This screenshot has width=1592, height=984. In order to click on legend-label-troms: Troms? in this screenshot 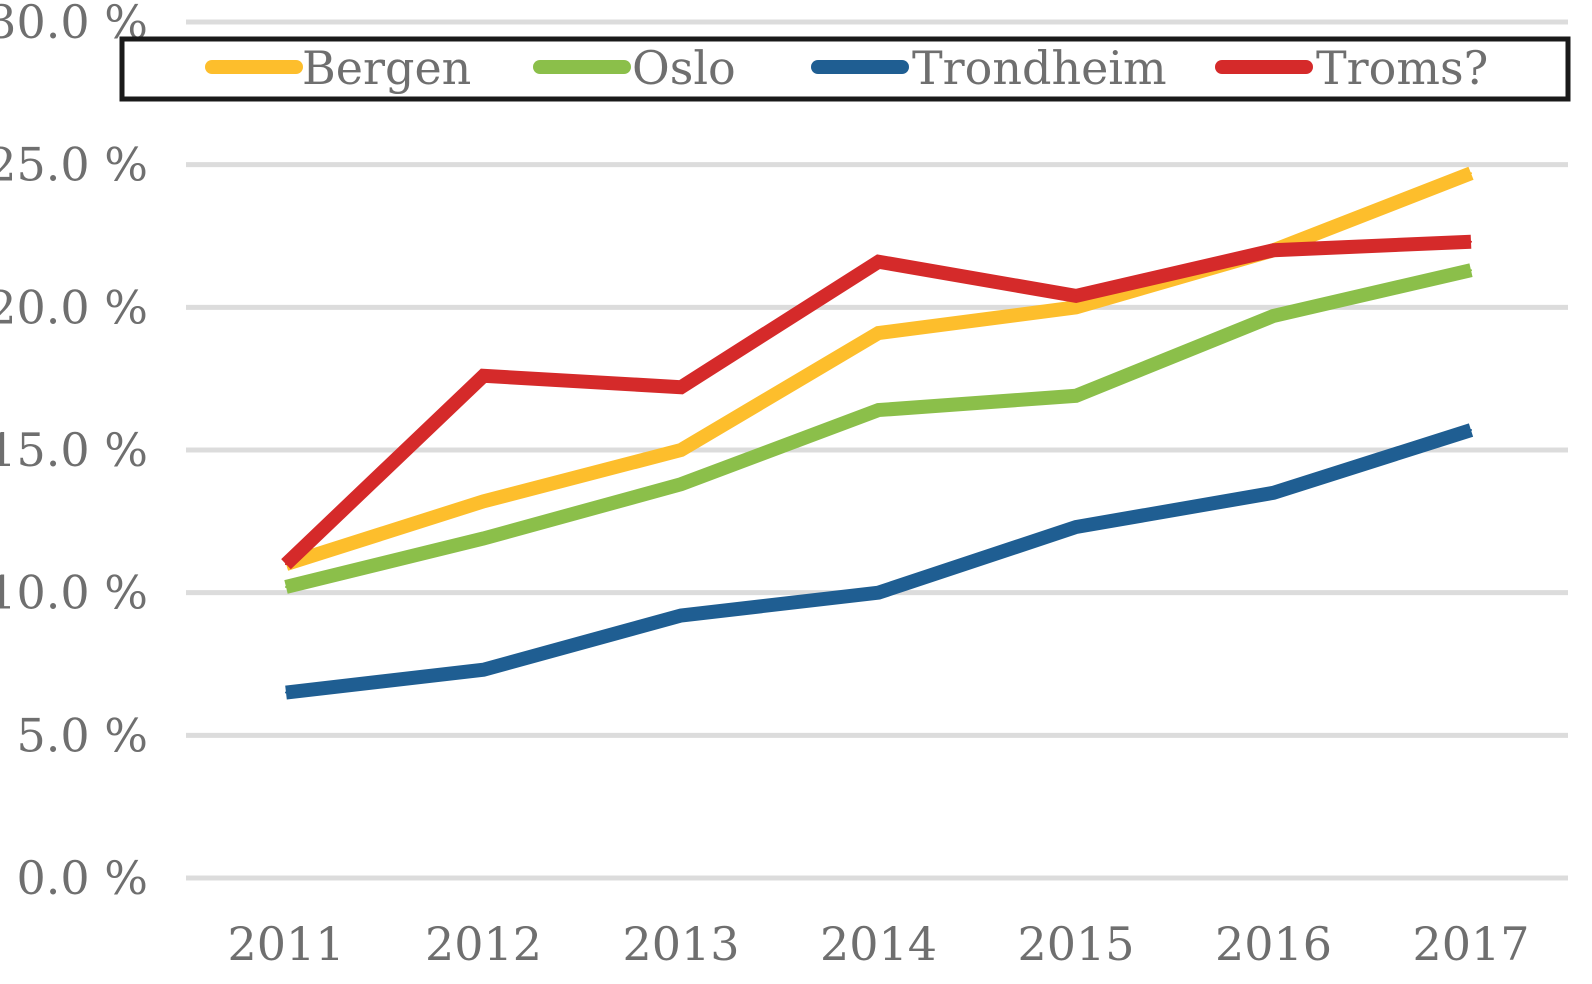, I will do `click(1402, 68)`.